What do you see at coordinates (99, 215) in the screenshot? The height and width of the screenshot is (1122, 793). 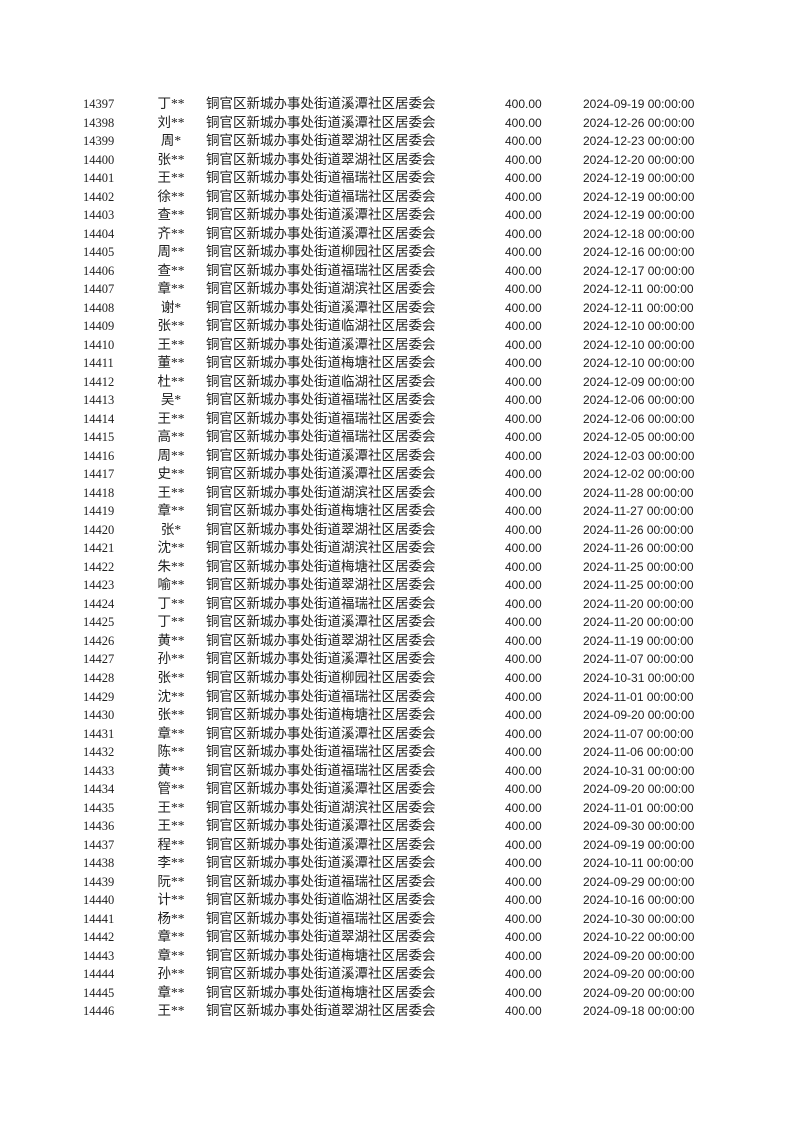 I see `record-id: 14403` at bounding box center [99, 215].